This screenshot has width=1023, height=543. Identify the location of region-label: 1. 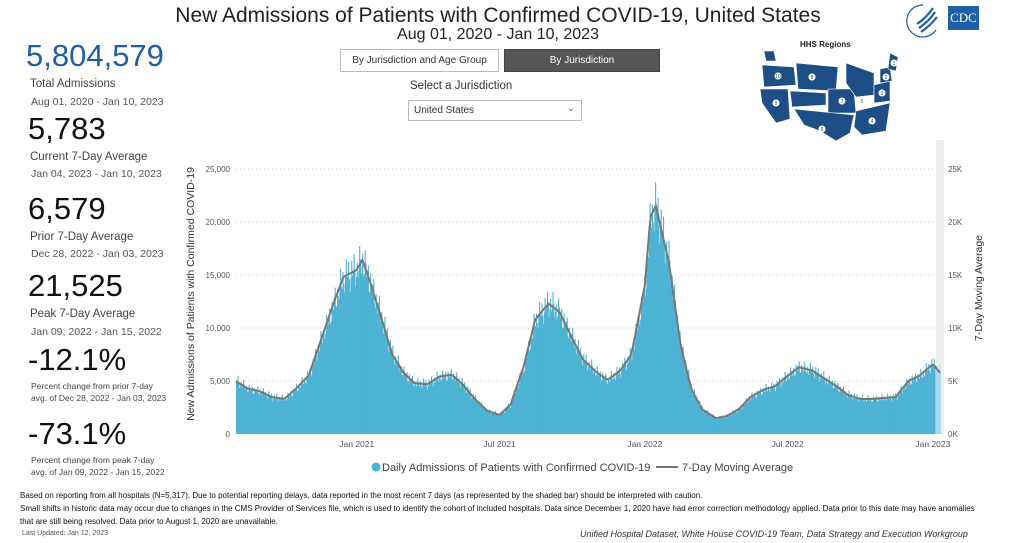
(894, 64).